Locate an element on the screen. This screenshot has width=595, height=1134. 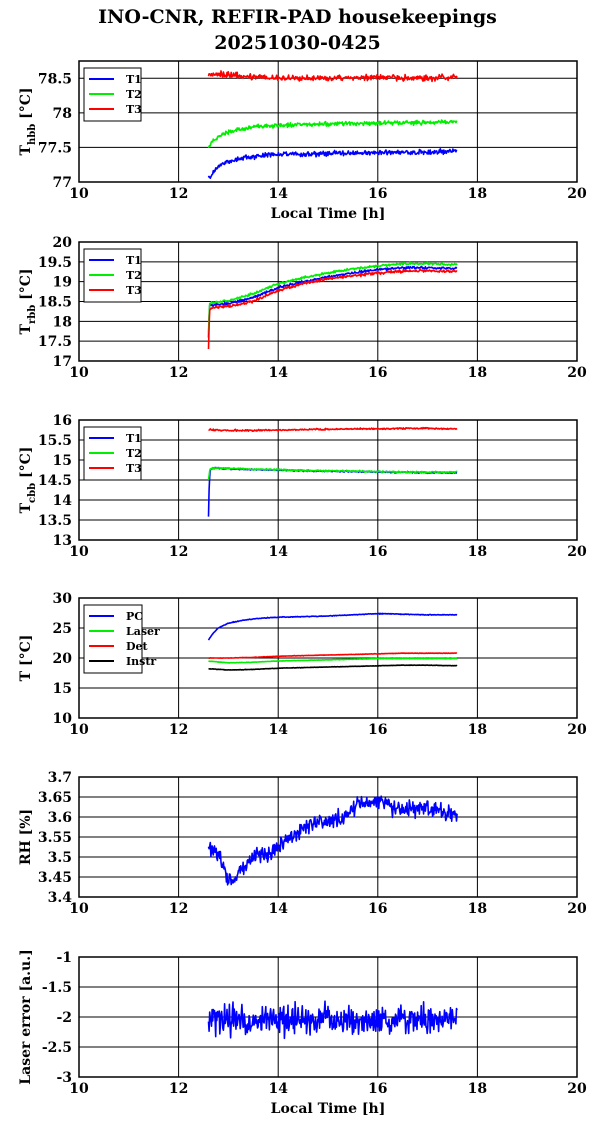
y-tick-label: 25 is located at coordinates (62, 629).